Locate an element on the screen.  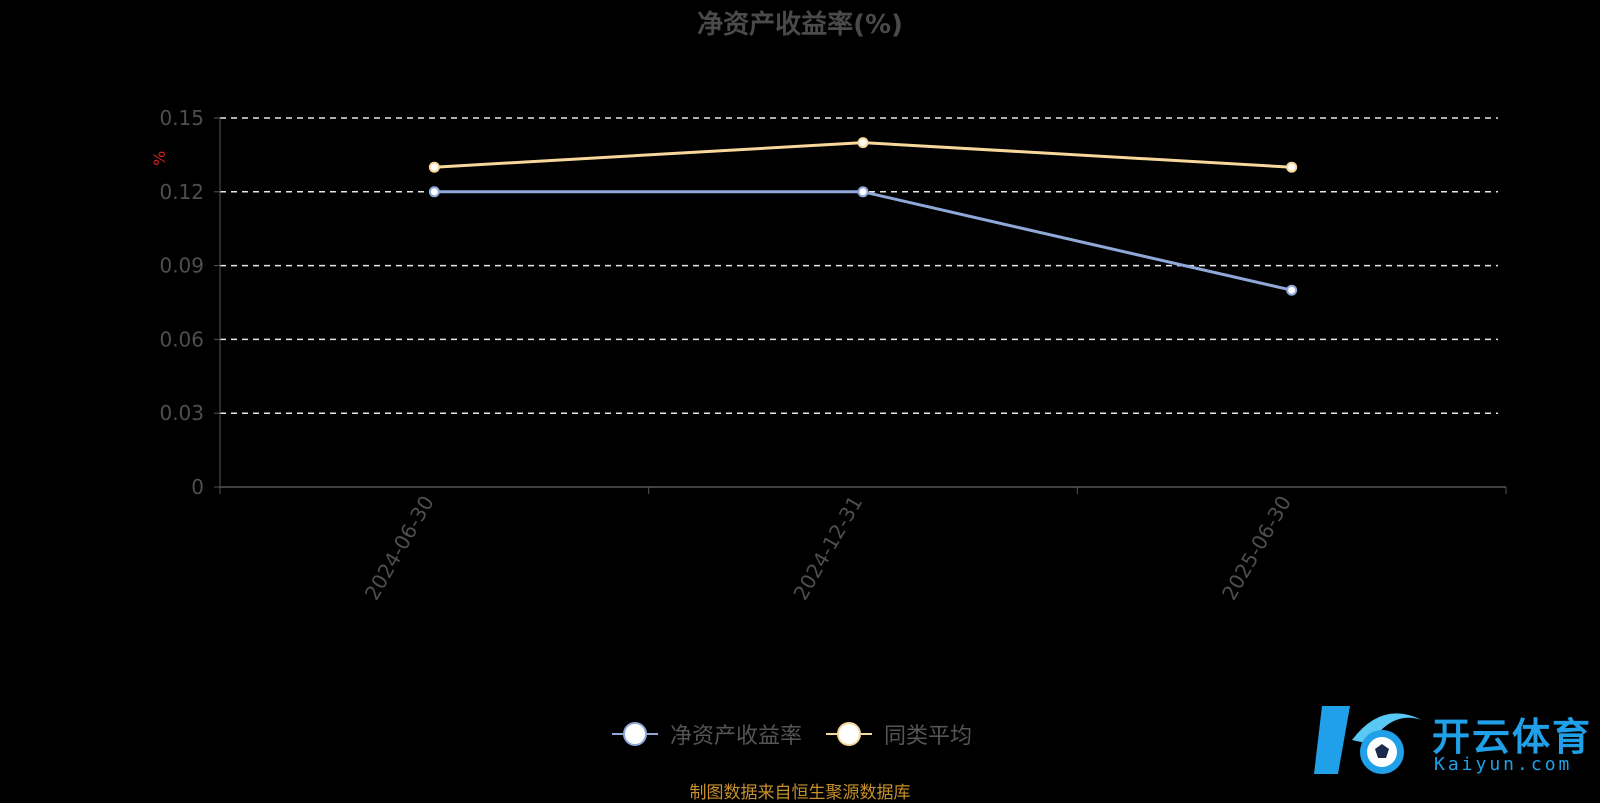
y-tick-label: 0.09 is located at coordinates (181, 266).